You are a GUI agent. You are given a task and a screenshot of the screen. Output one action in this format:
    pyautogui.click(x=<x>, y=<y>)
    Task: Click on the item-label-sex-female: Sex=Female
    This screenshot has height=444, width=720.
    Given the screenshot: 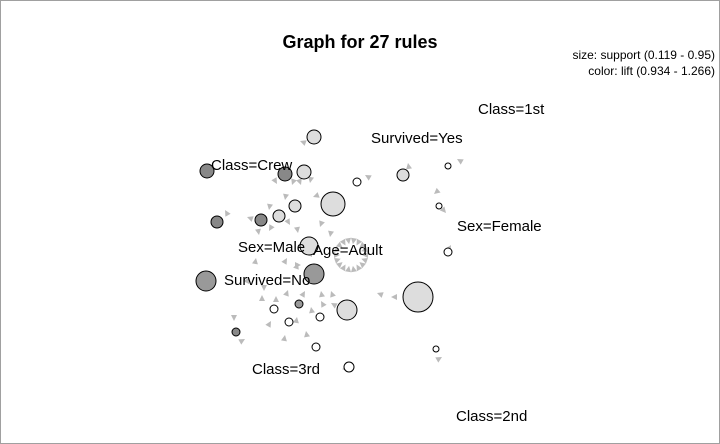 What is the action you would take?
    pyautogui.click(x=499, y=226)
    